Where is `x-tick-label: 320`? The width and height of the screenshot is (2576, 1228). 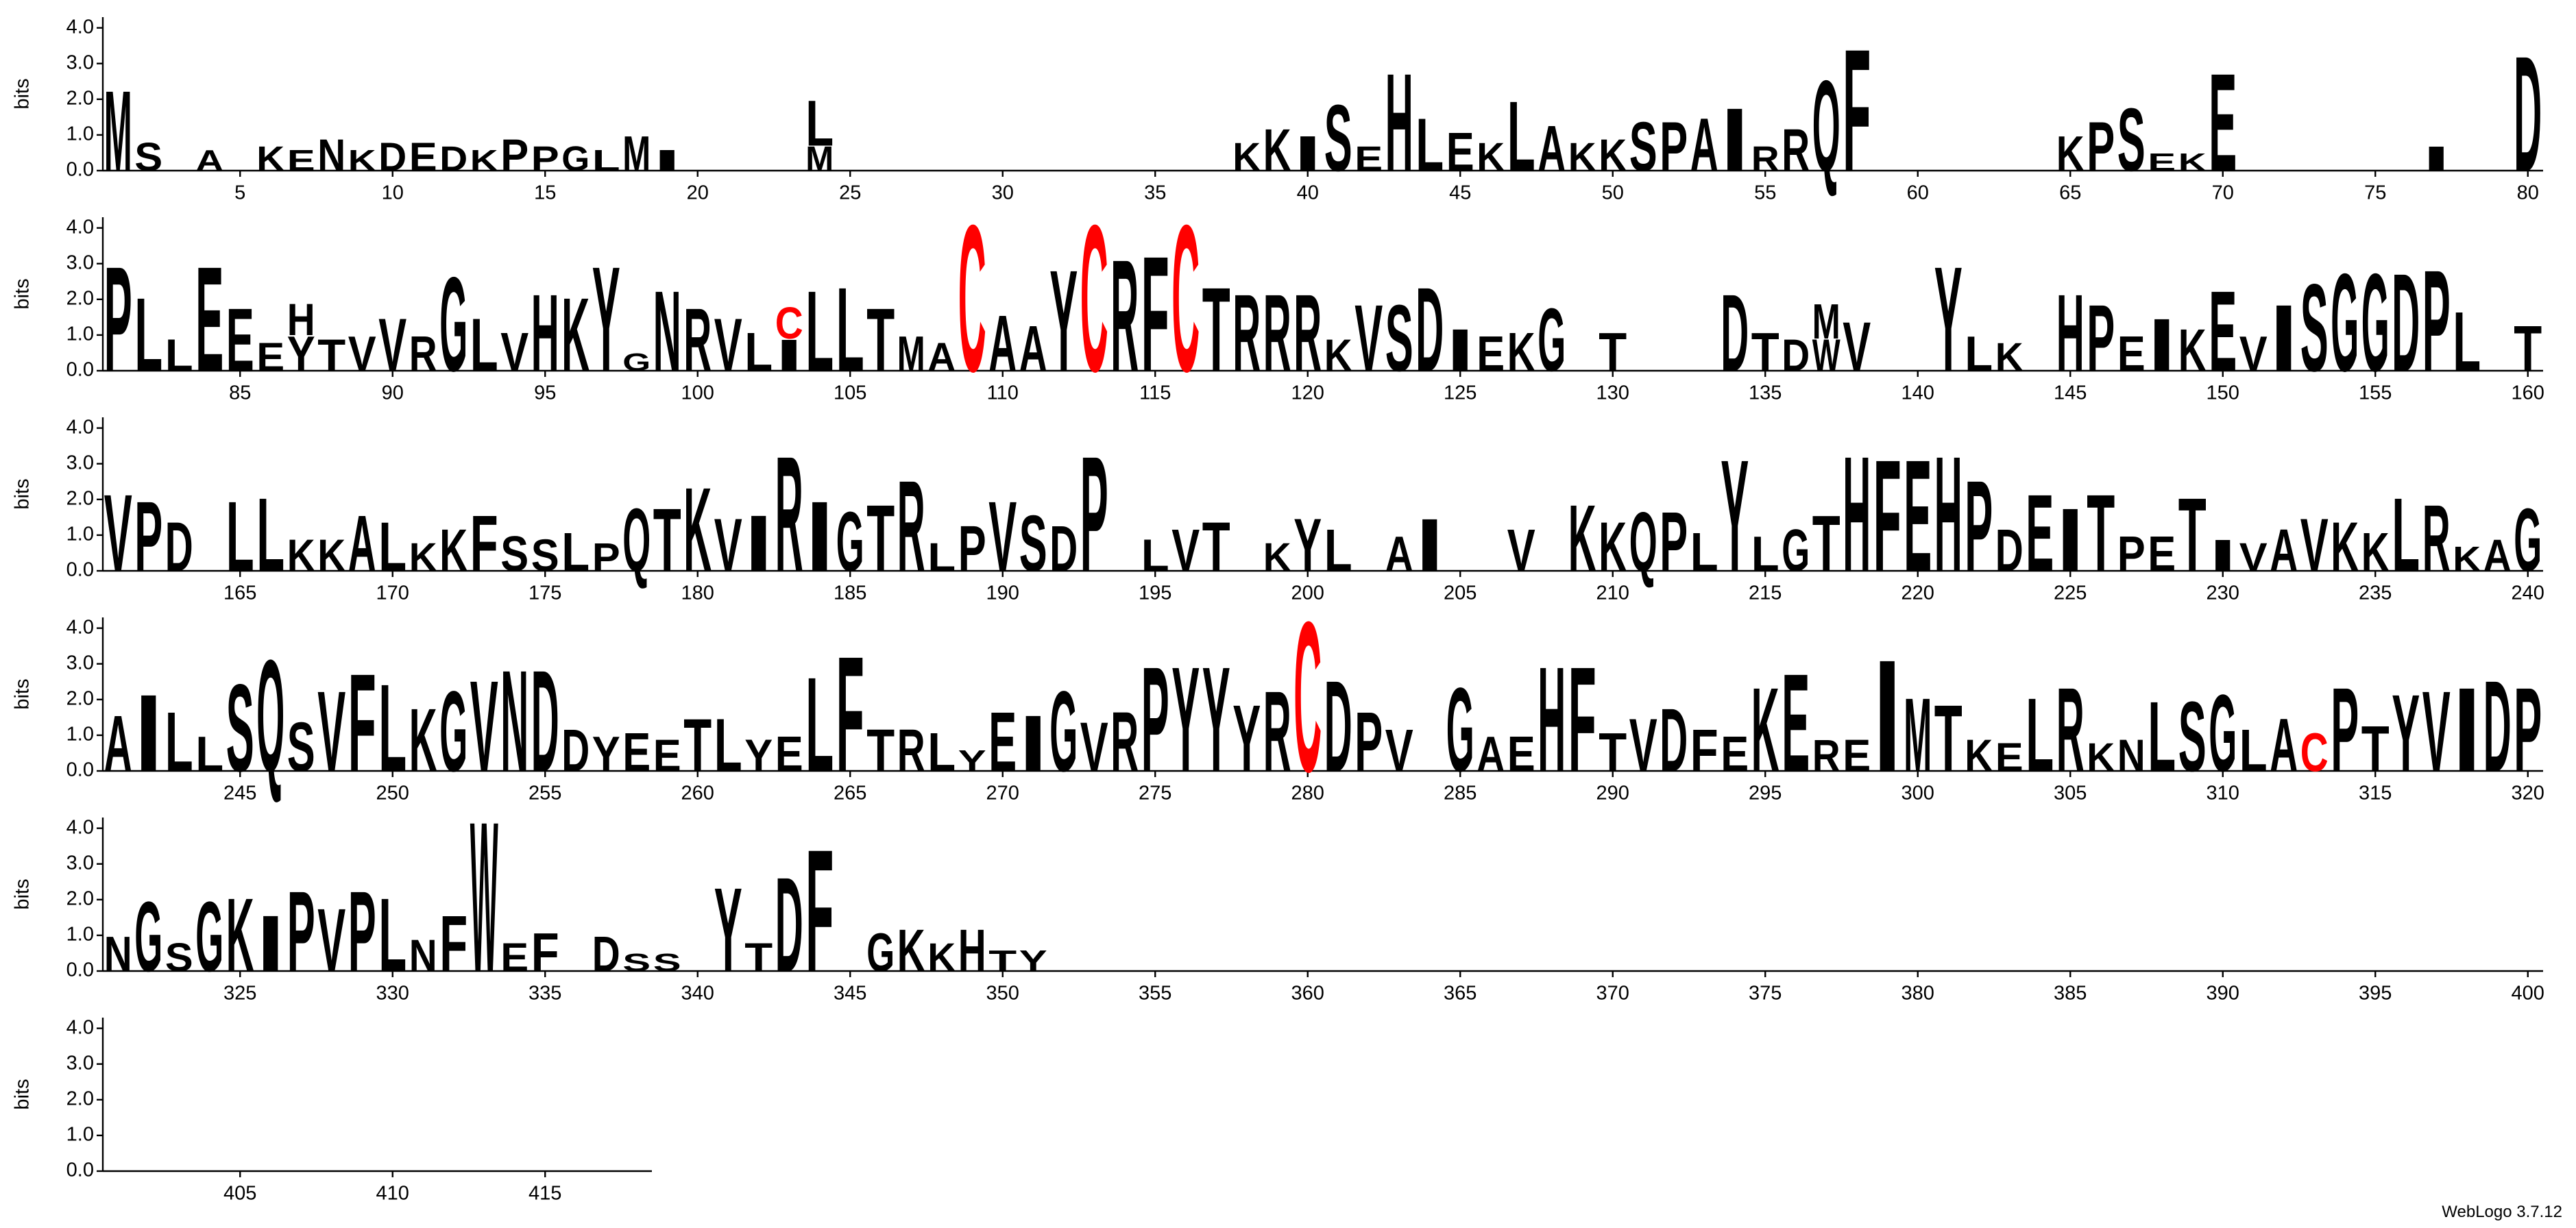 x-tick-label: 320 is located at coordinates (2528, 794).